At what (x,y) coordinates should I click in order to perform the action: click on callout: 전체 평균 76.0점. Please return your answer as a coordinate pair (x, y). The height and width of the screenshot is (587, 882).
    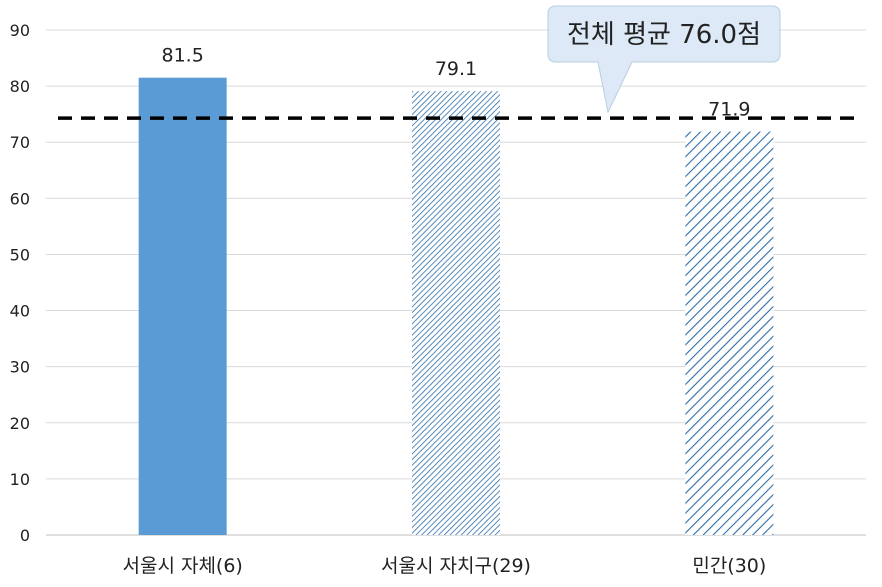
    Looking at the image, I should click on (664, 59).